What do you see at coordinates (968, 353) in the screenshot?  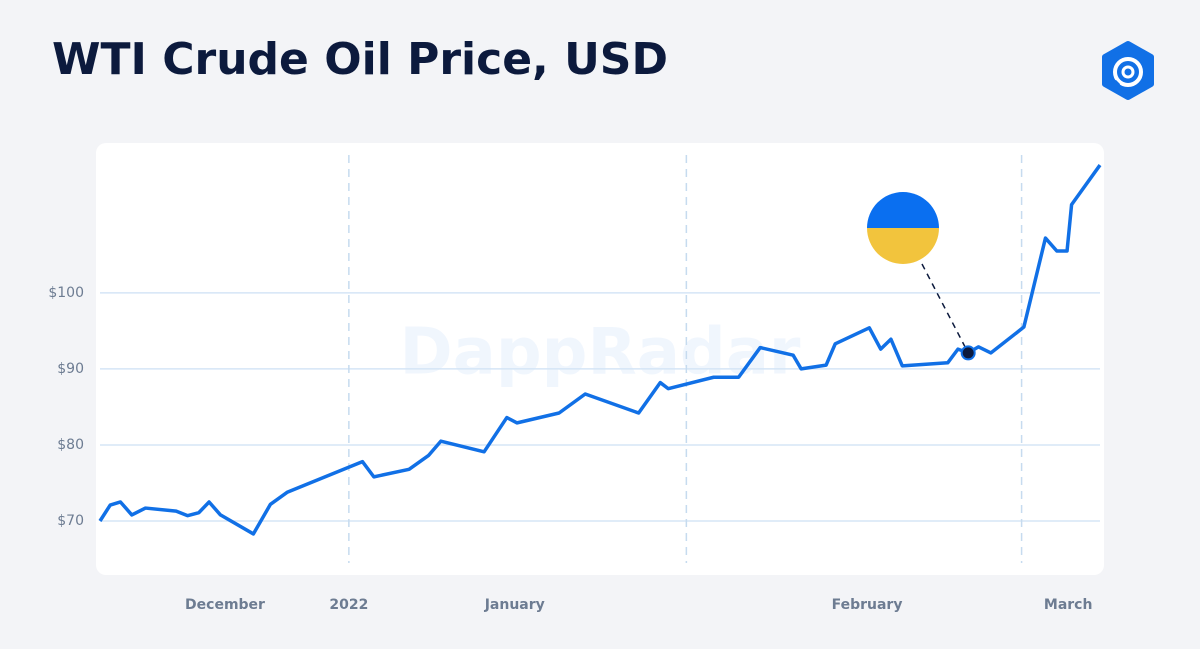 I see `highlight-point` at bounding box center [968, 353].